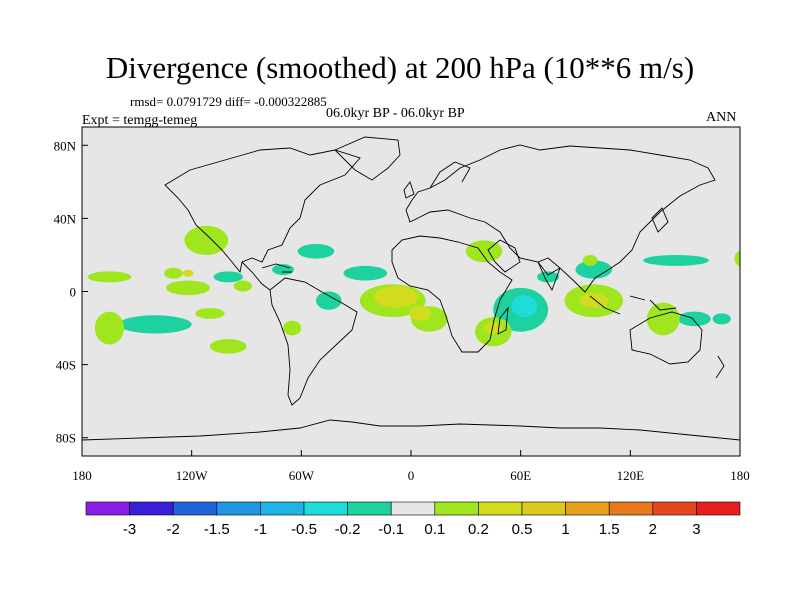 Image resolution: width=800 pixels, height=600 pixels. I want to click on coast-antarctica, so click(411, 430).